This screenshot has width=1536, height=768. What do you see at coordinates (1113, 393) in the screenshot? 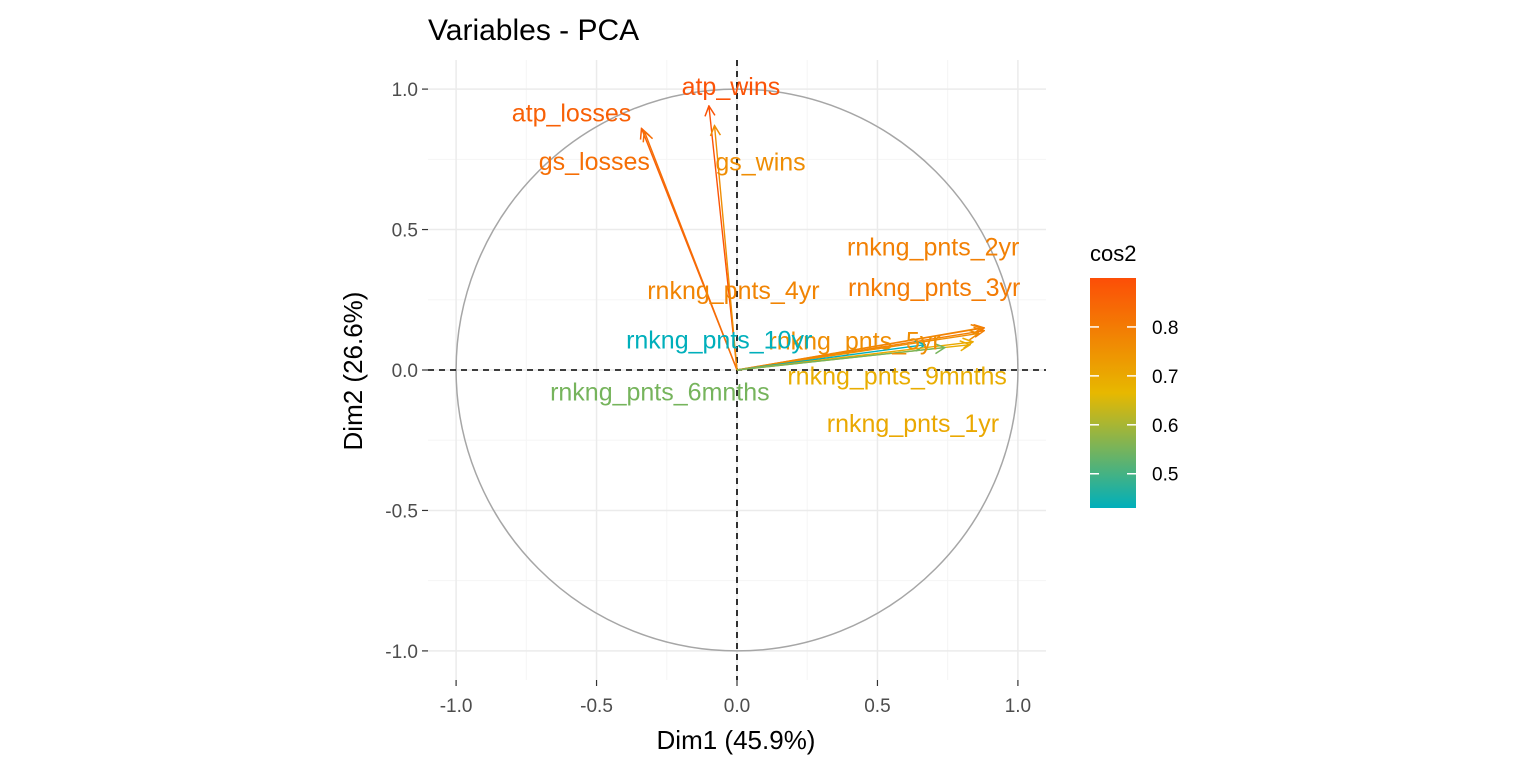
I see `legend-colorbar` at bounding box center [1113, 393].